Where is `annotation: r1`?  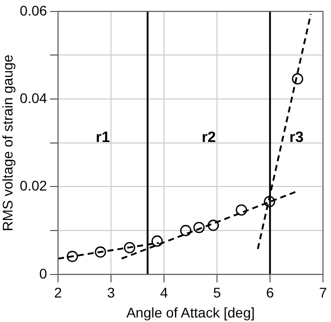
annotation: r1 is located at coordinates (103, 137).